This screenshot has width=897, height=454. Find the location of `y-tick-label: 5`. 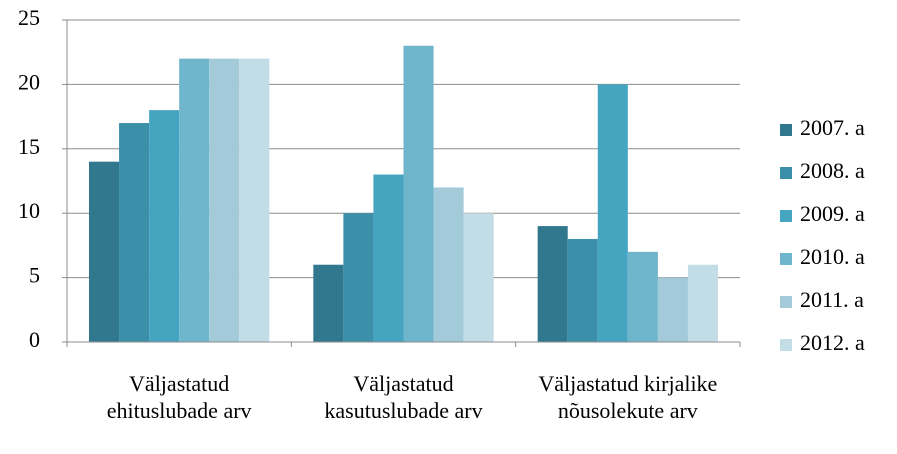

y-tick-label: 5 is located at coordinates (34, 275).